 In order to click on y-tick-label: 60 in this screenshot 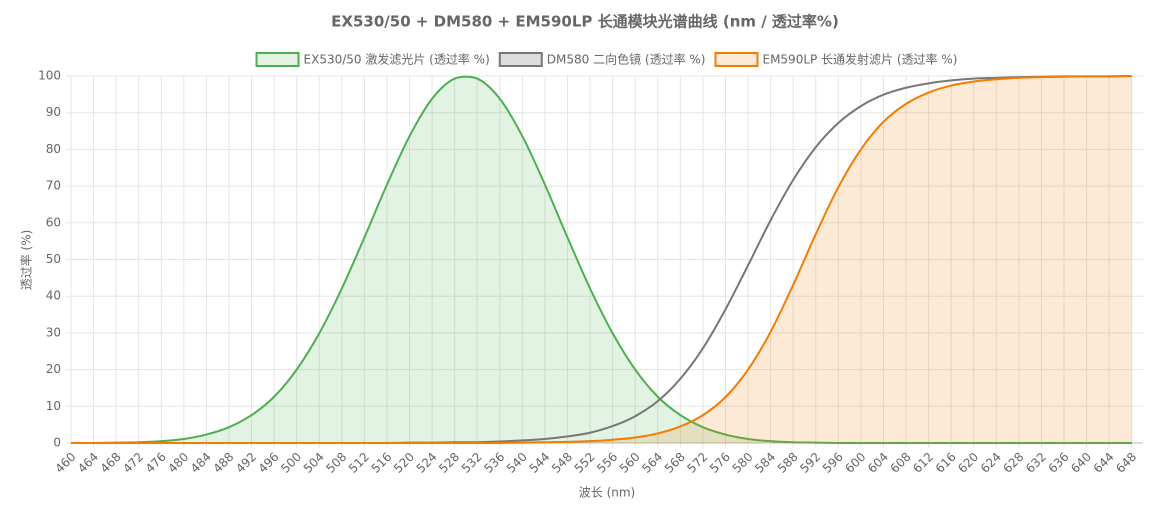, I will do `click(53, 222)`.